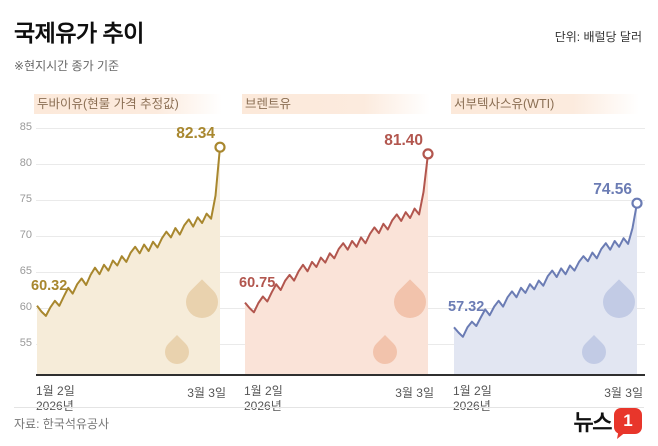 The height and width of the screenshot is (446, 658). Describe the element at coordinates (329, 407) in the screenshot. I see `footer-divider` at that location.